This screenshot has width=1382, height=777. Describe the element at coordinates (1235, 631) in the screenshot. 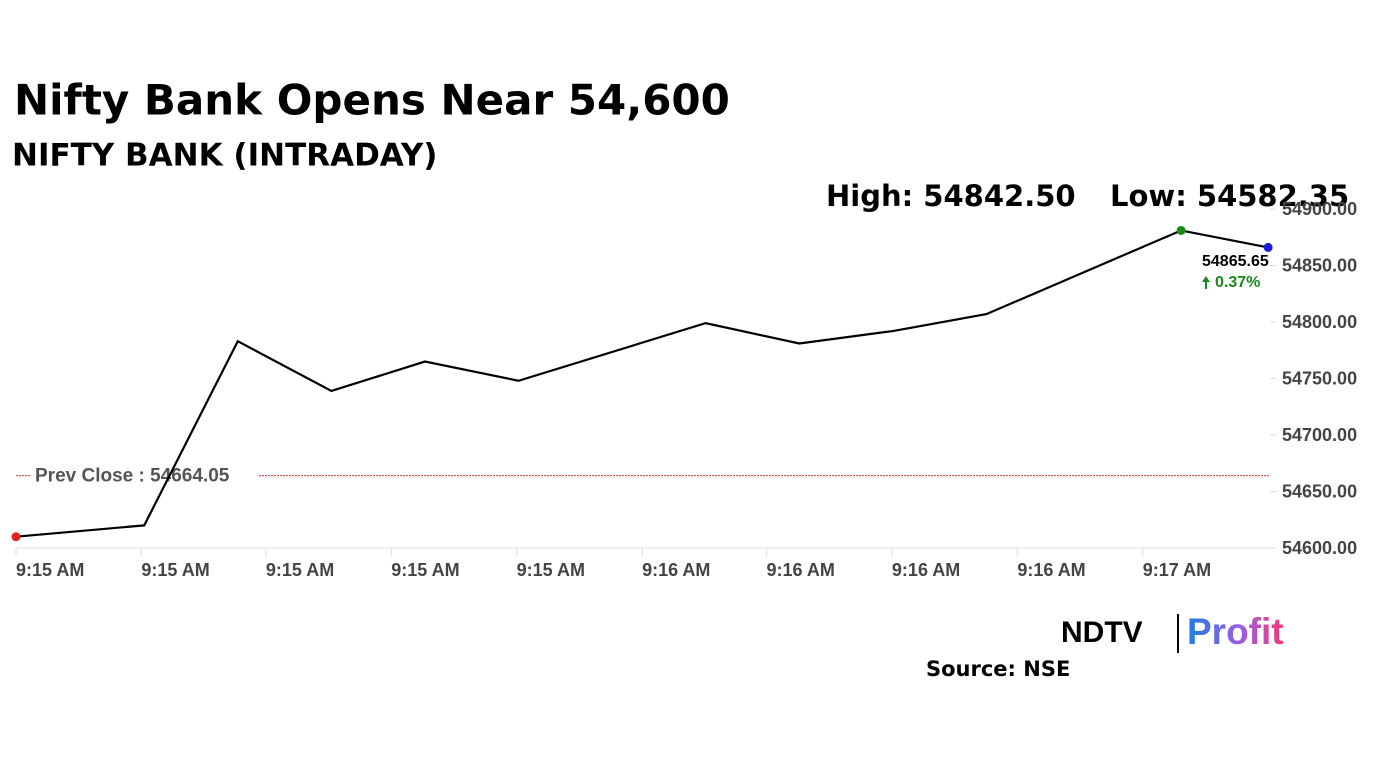

I see `logo-profit: Profit` at that location.